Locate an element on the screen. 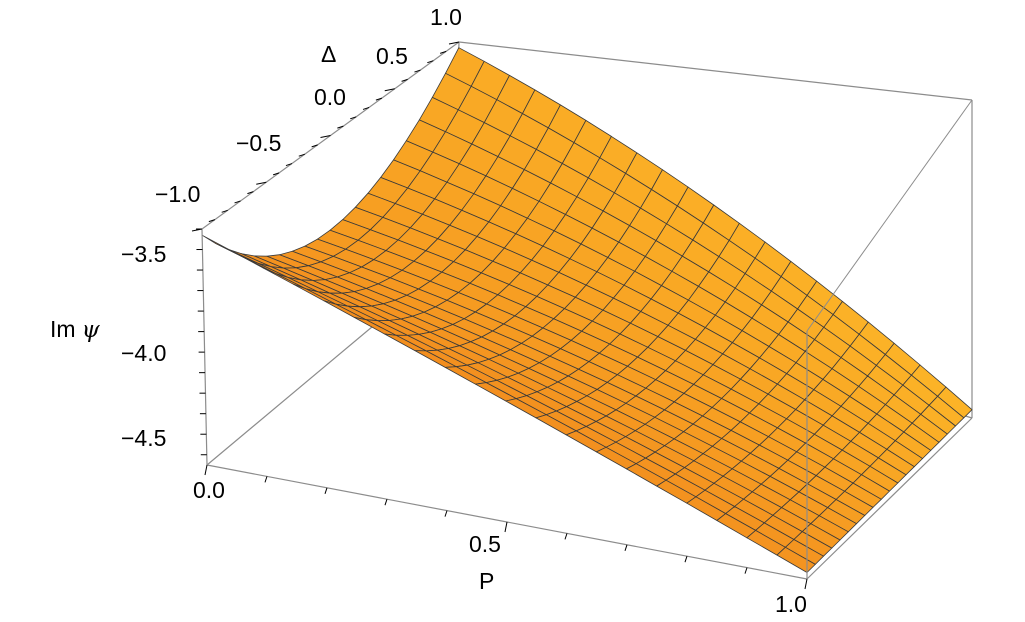 Image resolution: width=1025 pixels, height=622 pixels. x-tick-label: 0.5 is located at coordinates (485, 544).